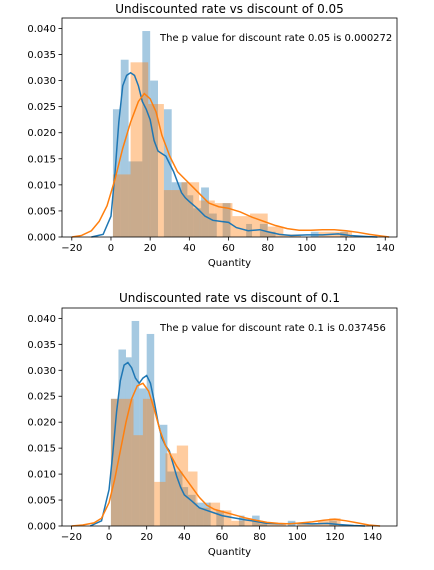  I want to click on y-tick-label: 0.040, so click(41, 29).